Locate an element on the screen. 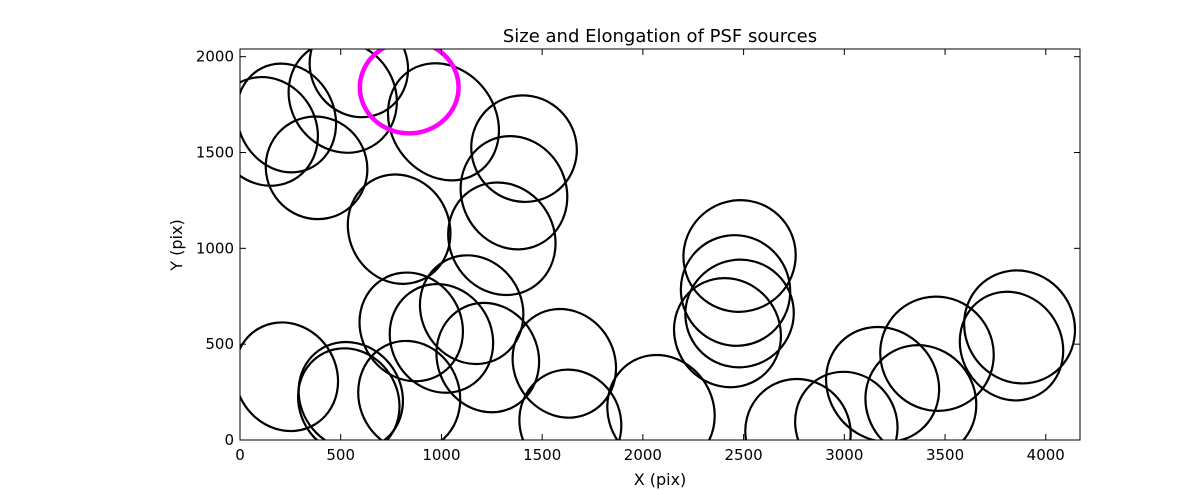 This screenshot has height=490, width=1200. x-tick-label: 3500 is located at coordinates (945, 455).